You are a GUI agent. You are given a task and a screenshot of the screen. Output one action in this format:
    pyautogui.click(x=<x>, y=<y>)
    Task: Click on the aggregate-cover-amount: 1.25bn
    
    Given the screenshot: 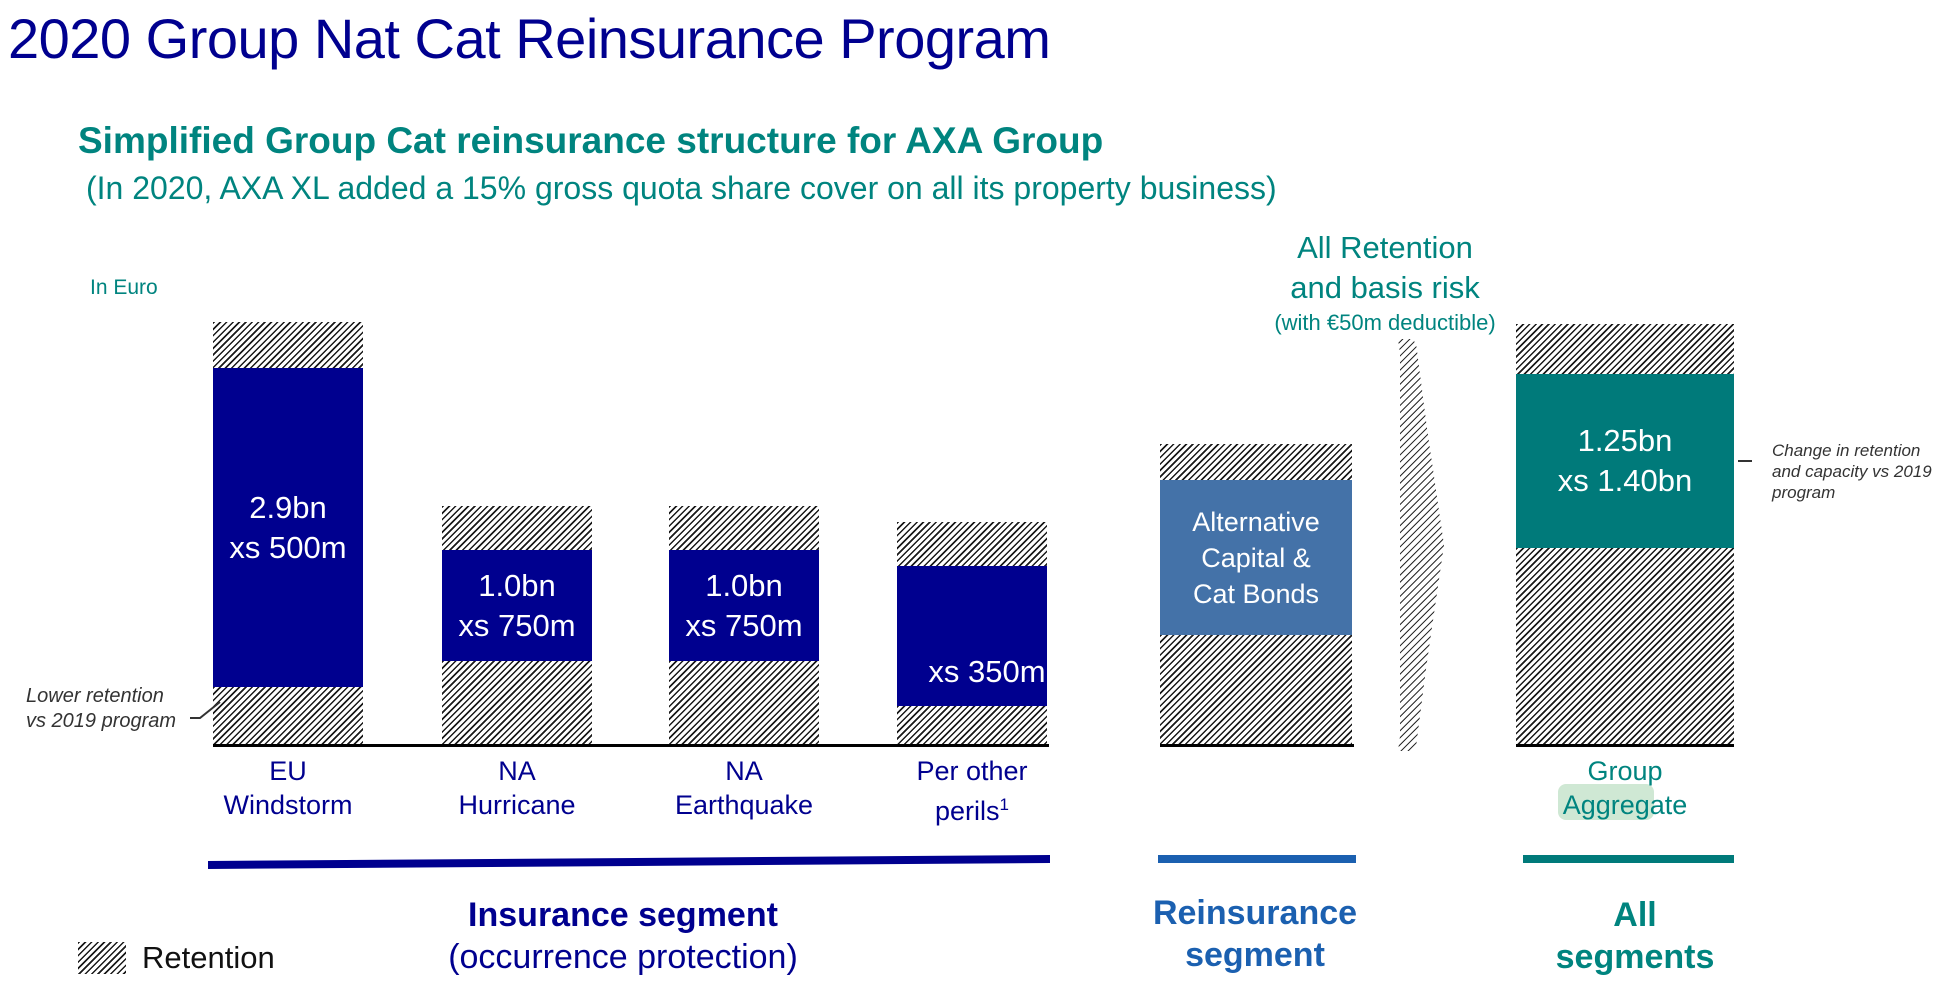 What is the action you would take?
    pyautogui.click(x=1625, y=440)
    